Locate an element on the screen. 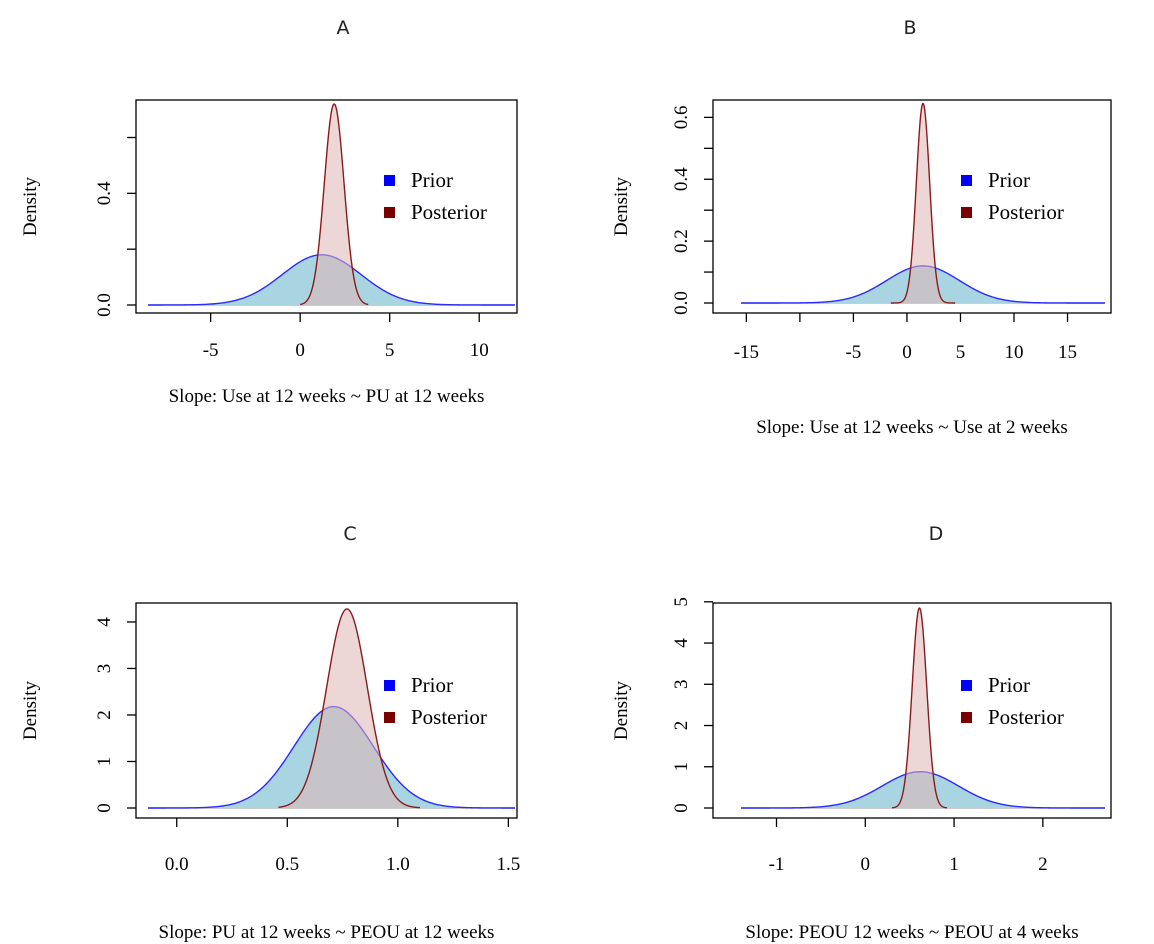 The image size is (1154, 944). x-tick-label: 15 is located at coordinates (1067, 352).